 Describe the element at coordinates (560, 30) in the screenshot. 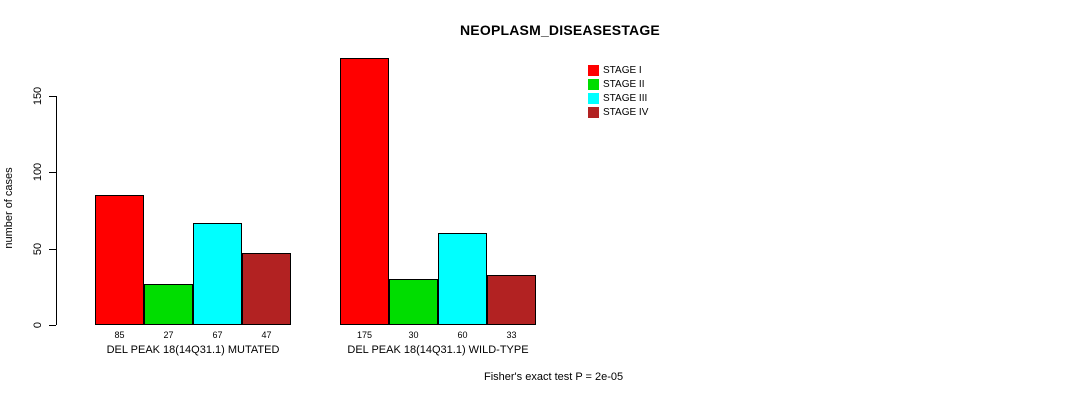

I see `chart-title: NEOPLASM_DISEASESTAGE` at that location.